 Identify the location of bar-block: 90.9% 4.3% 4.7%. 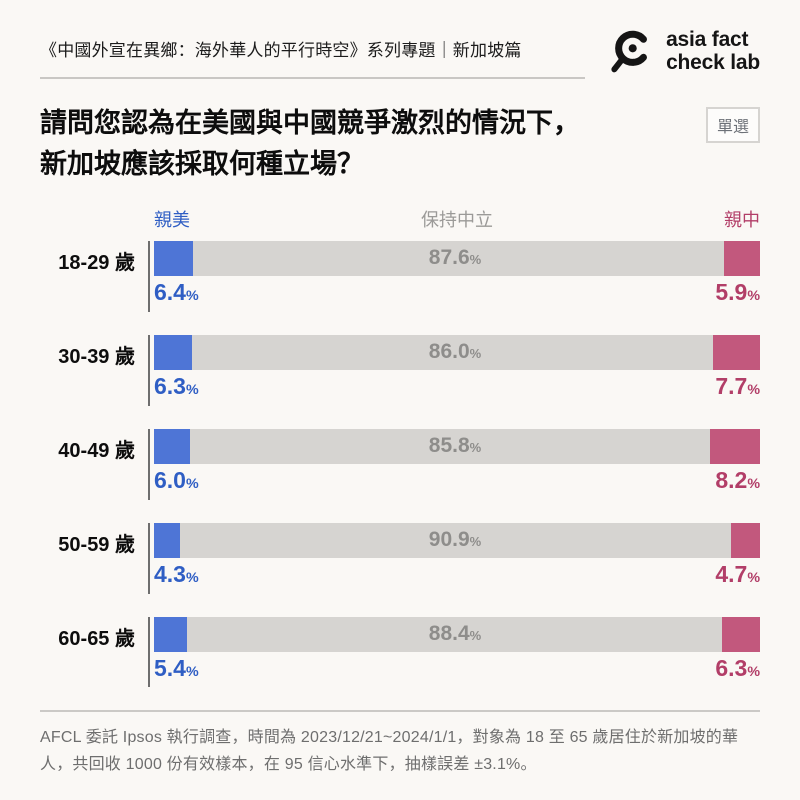
(454, 558).